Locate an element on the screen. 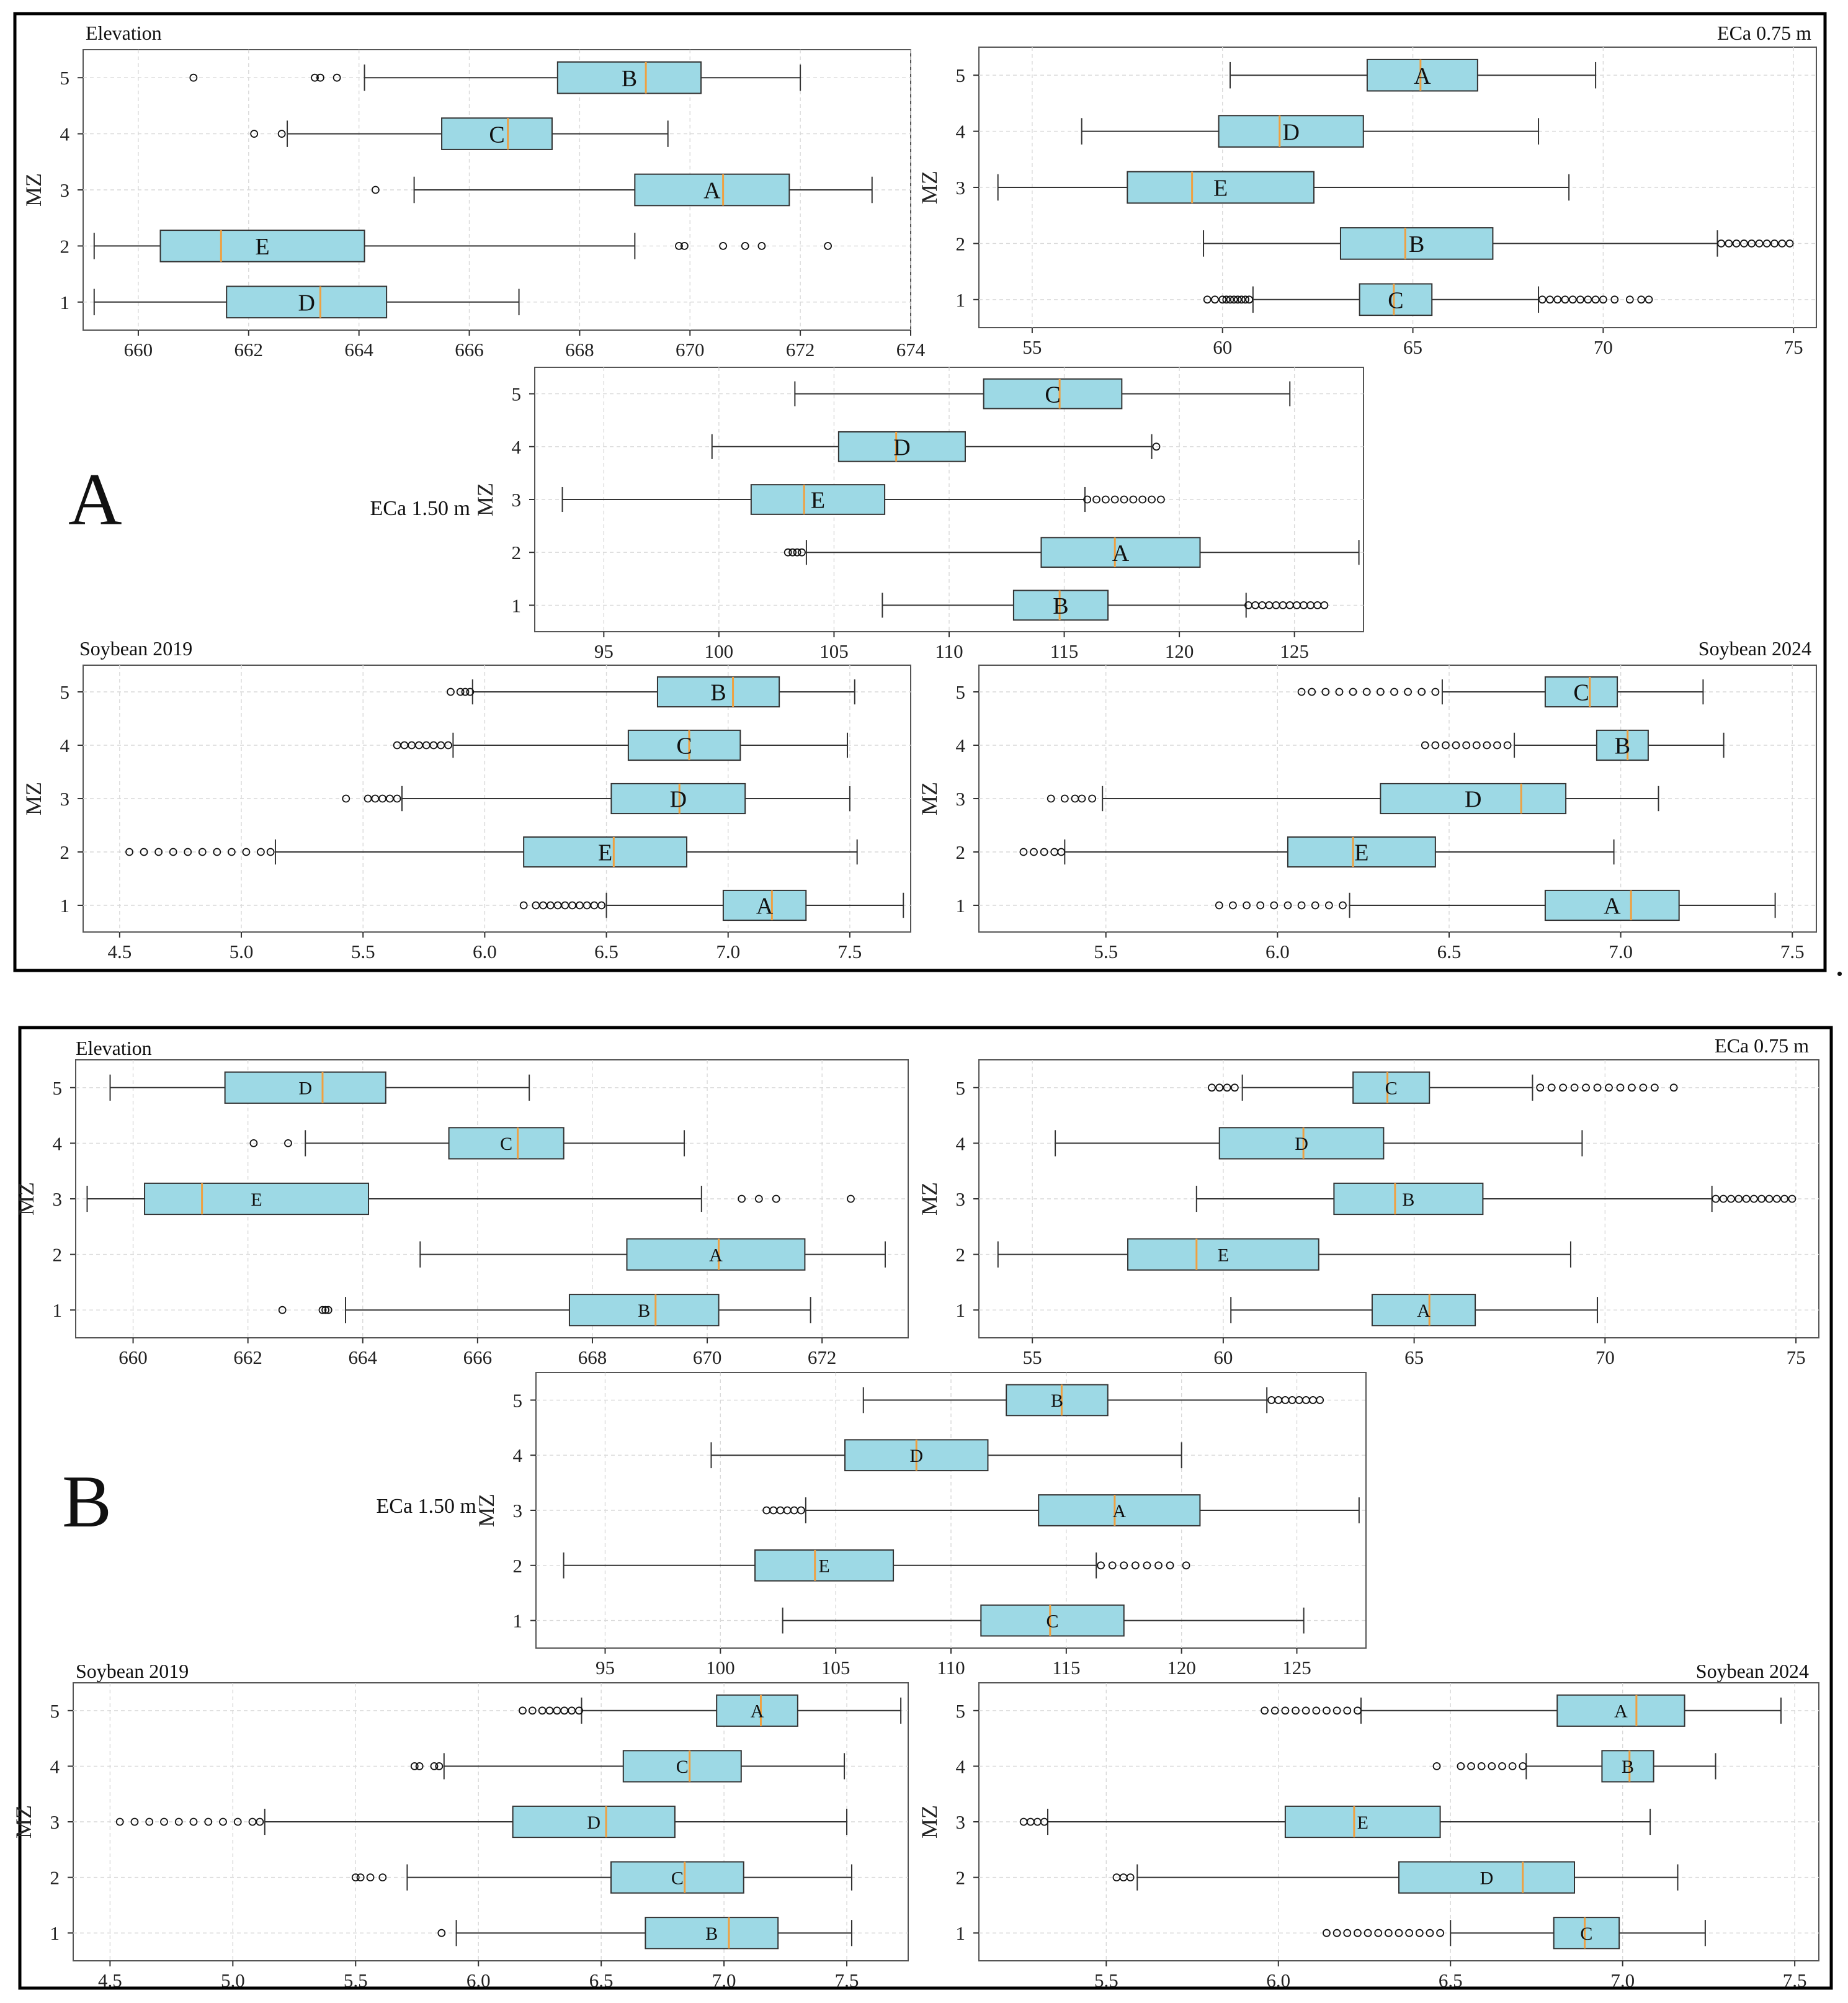 Image resolution: width=1848 pixels, height=2003 pixels. x-tick-label: 60 is located at coordinates (1222, 347).